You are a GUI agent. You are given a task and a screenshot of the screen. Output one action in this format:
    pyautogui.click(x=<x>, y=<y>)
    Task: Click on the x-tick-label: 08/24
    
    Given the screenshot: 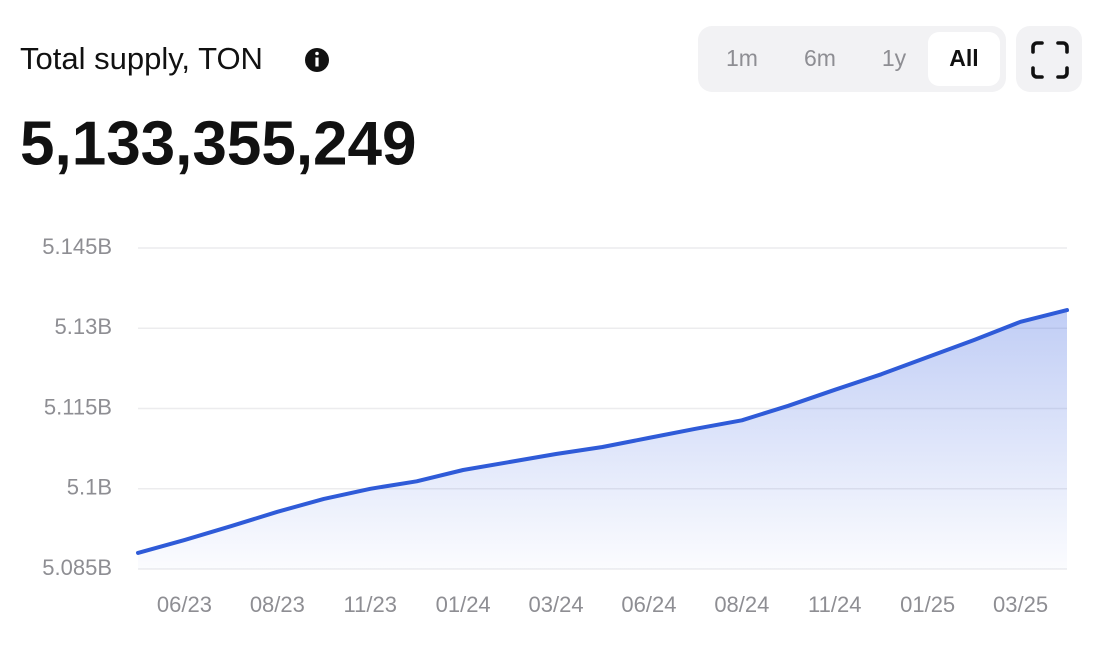 What is the action you would take?
    pyautogui.click(x=741, y=604)
    